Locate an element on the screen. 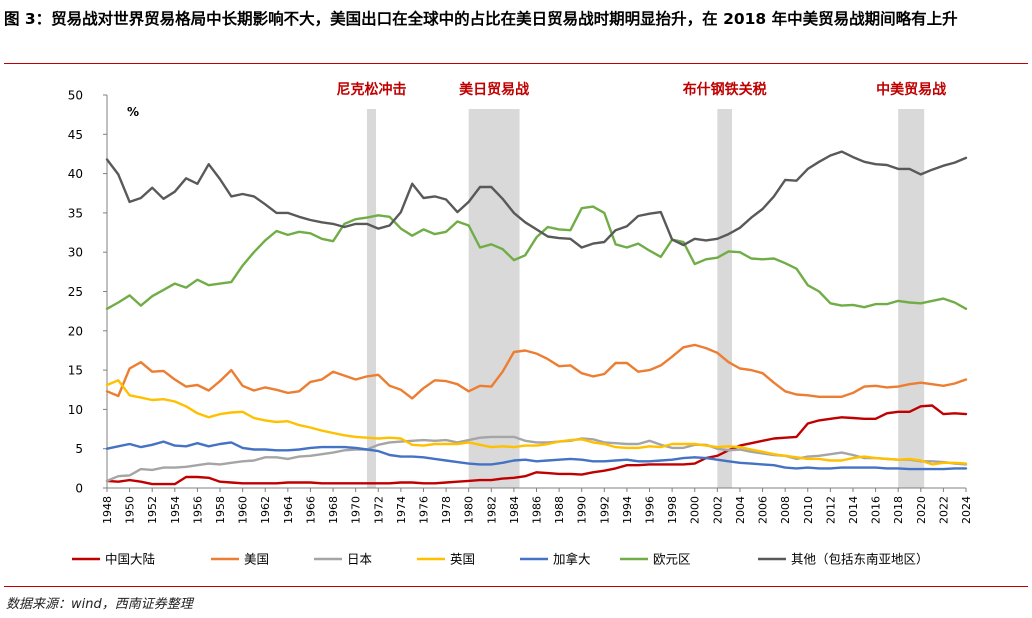 The image size is (1032, 618). legend-label-uk: 英国 is located at coordinates (462, 559).